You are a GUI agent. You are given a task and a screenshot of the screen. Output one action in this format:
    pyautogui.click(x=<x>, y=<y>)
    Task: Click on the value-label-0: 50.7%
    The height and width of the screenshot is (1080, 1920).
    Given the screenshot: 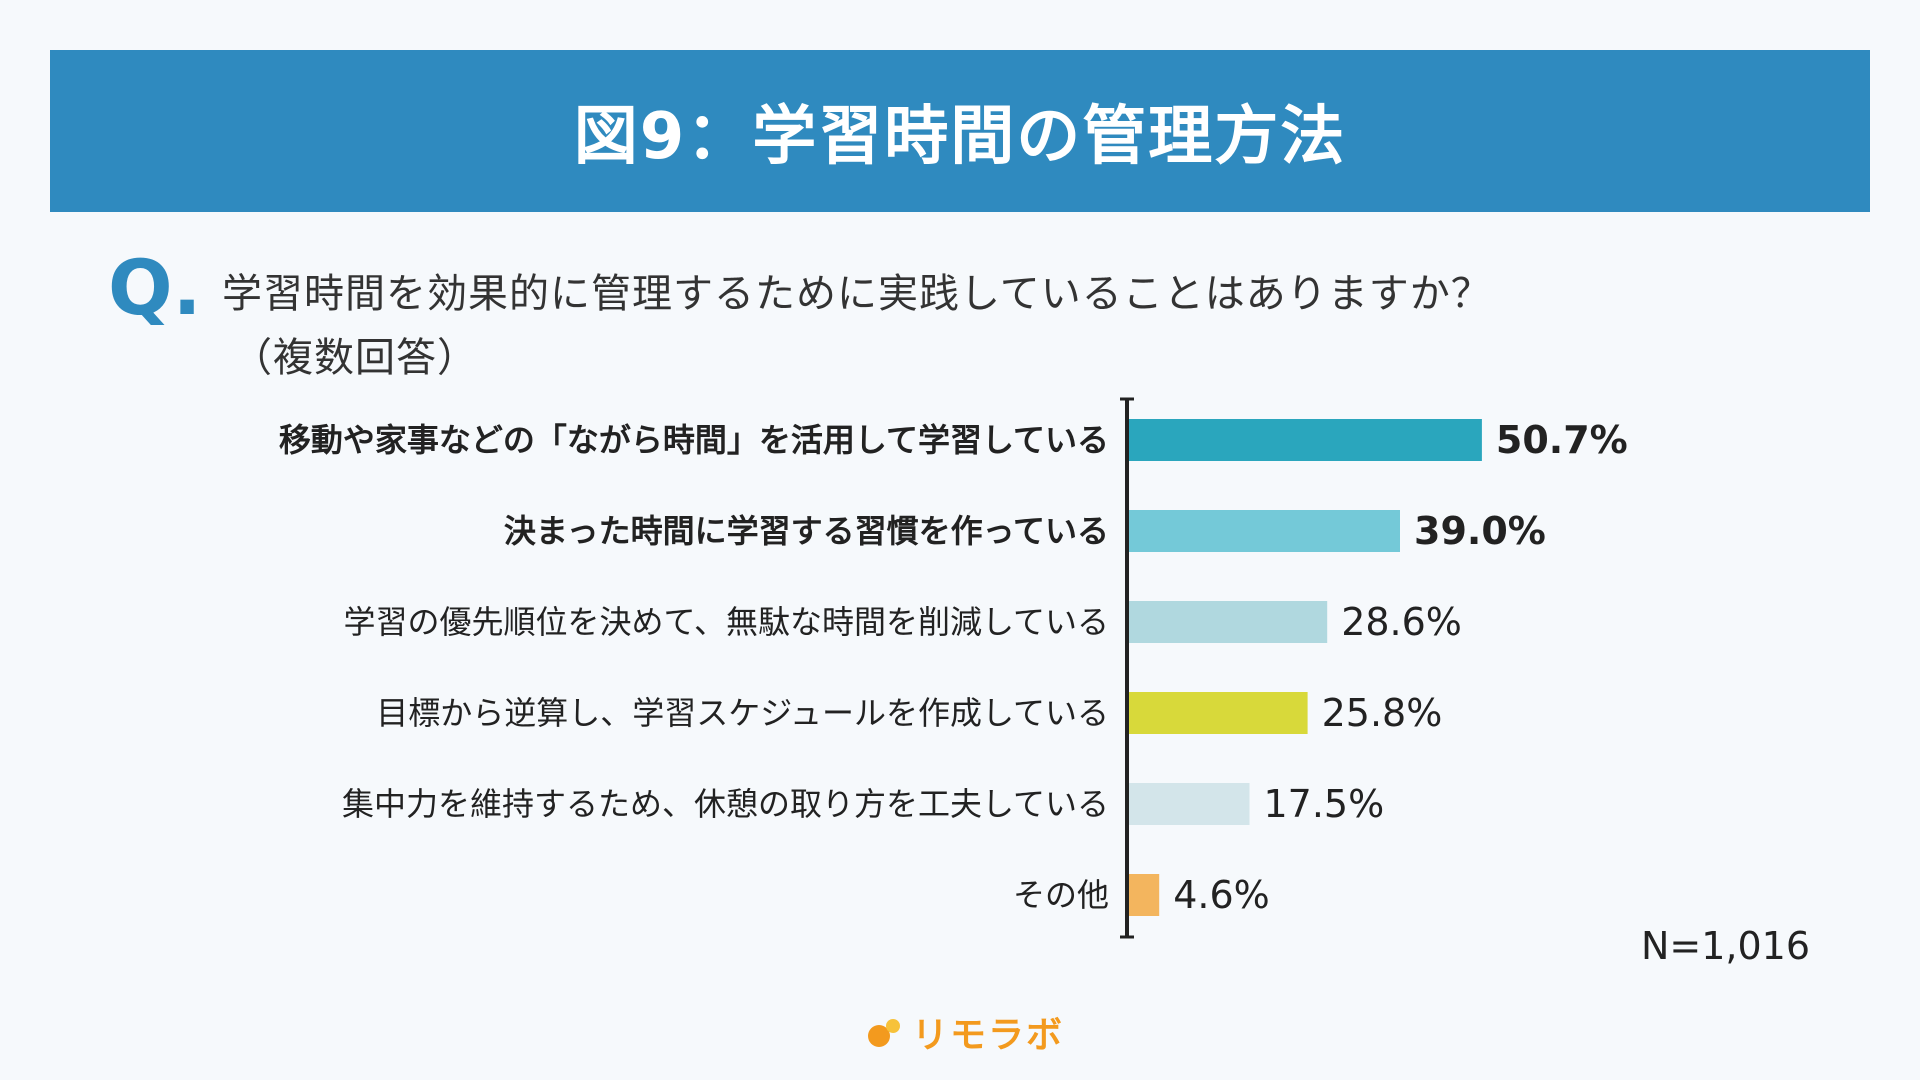 What is the action you would take?
    pyautogui.click(x=1562, y=440)
    